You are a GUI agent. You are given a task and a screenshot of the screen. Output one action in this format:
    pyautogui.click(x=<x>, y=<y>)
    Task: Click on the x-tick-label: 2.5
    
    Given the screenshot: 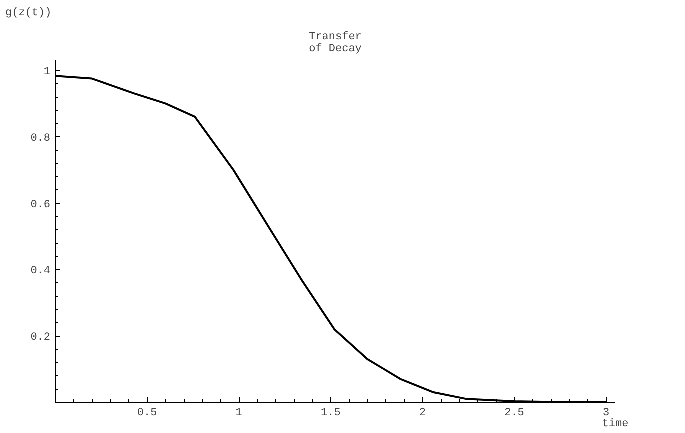 What is the action you would take?
    pyautogui.click(x=514, y=414)
    